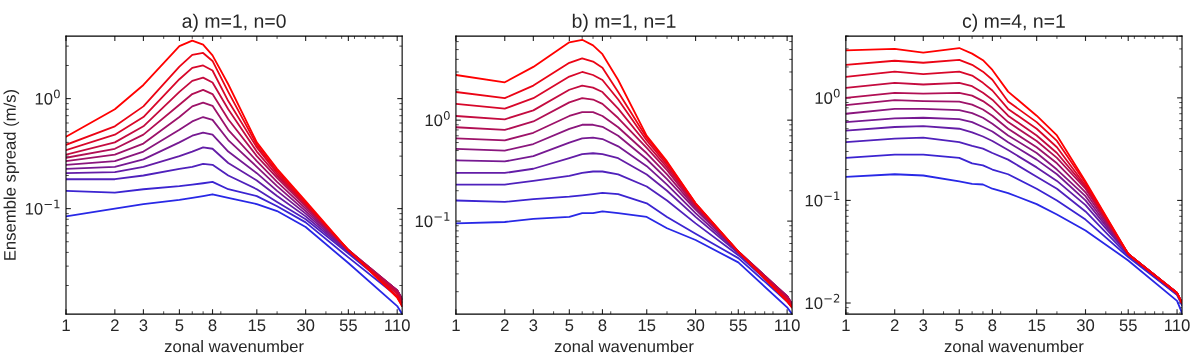  What do you see at coordinates (11, 174) in the screenshot?
I see `y-axis-title: Ensemble spread (m/s)` at bounding box center [11, 174].